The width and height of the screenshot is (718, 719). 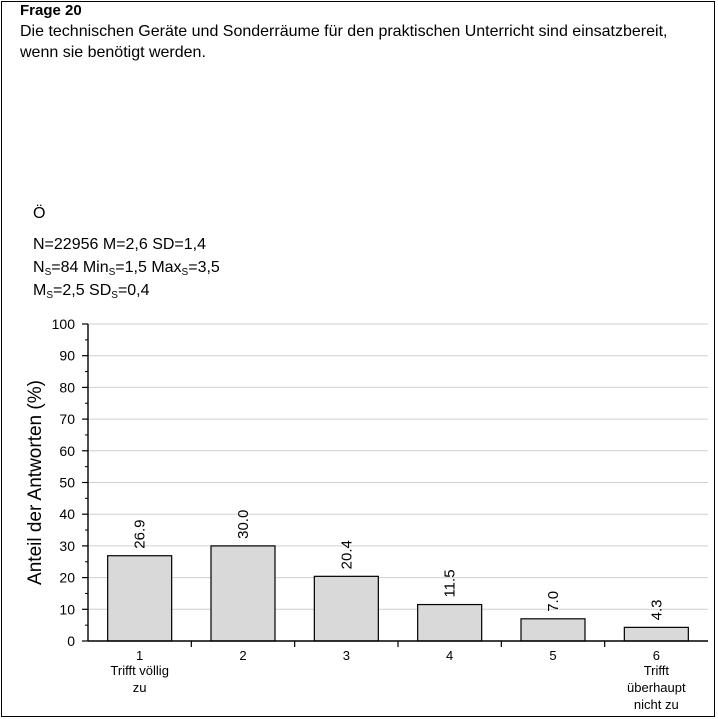 I want to click on category-label: überhaupt, so click(x=656, y=687).